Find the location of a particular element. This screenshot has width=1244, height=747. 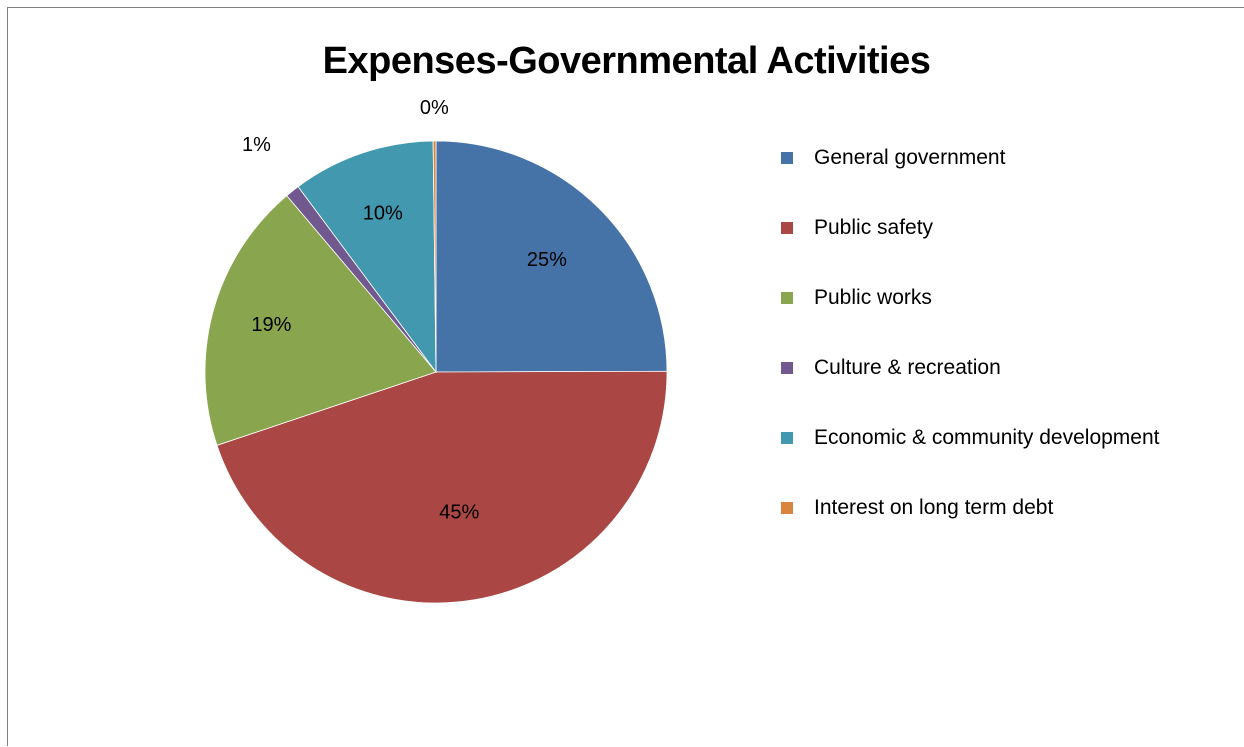

pie-slice-public-works is located at coordinates (320, 320).